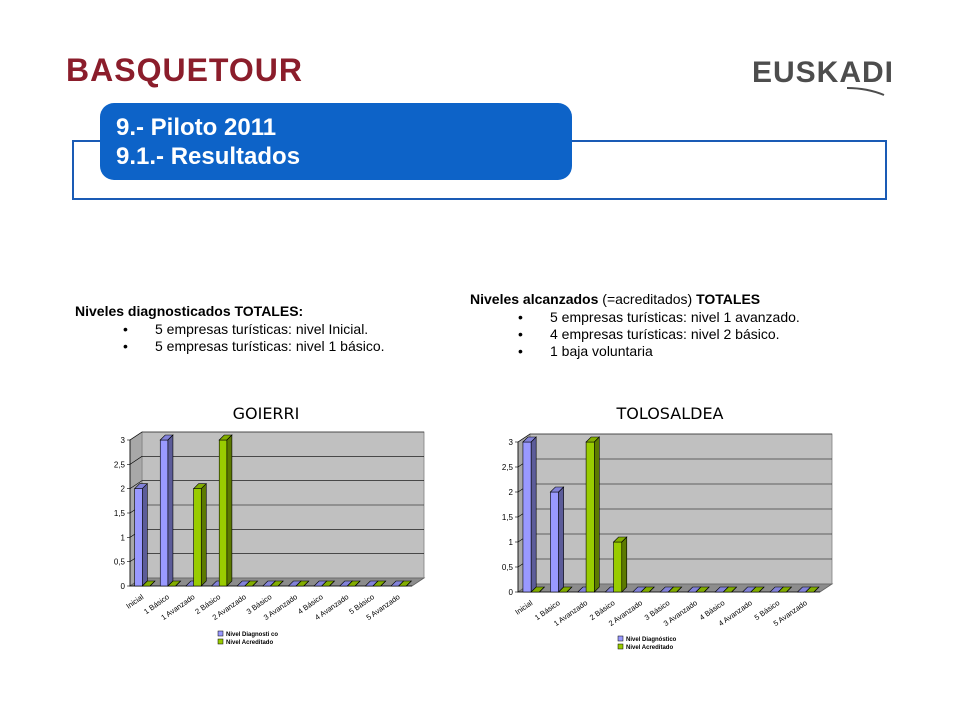 The image size is (960, 720). Describe the element at coordinates (246, 329) in the screenshot. I see `list-item: • 5 empresas turísticas: nivel Inicial.` at that location.